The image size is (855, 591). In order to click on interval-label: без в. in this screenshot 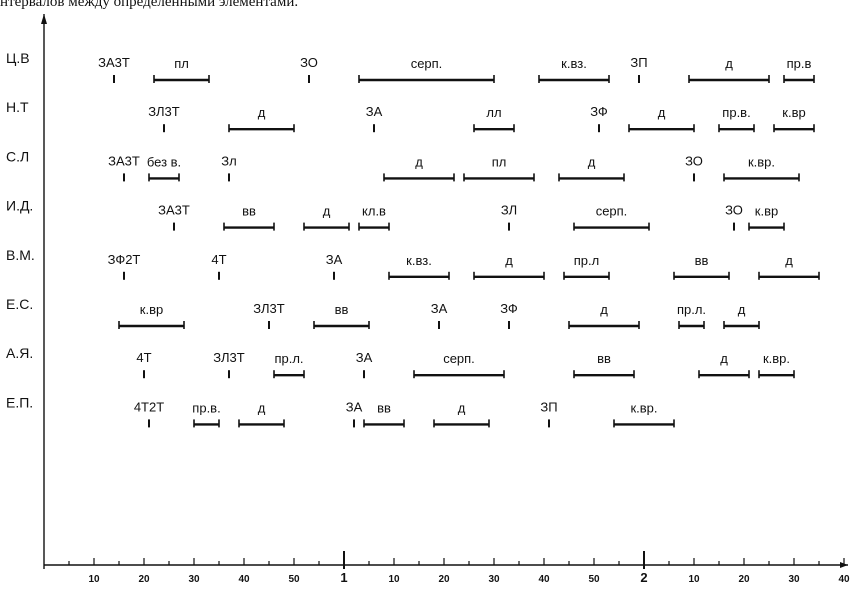, I will do `click(164, 161)`.